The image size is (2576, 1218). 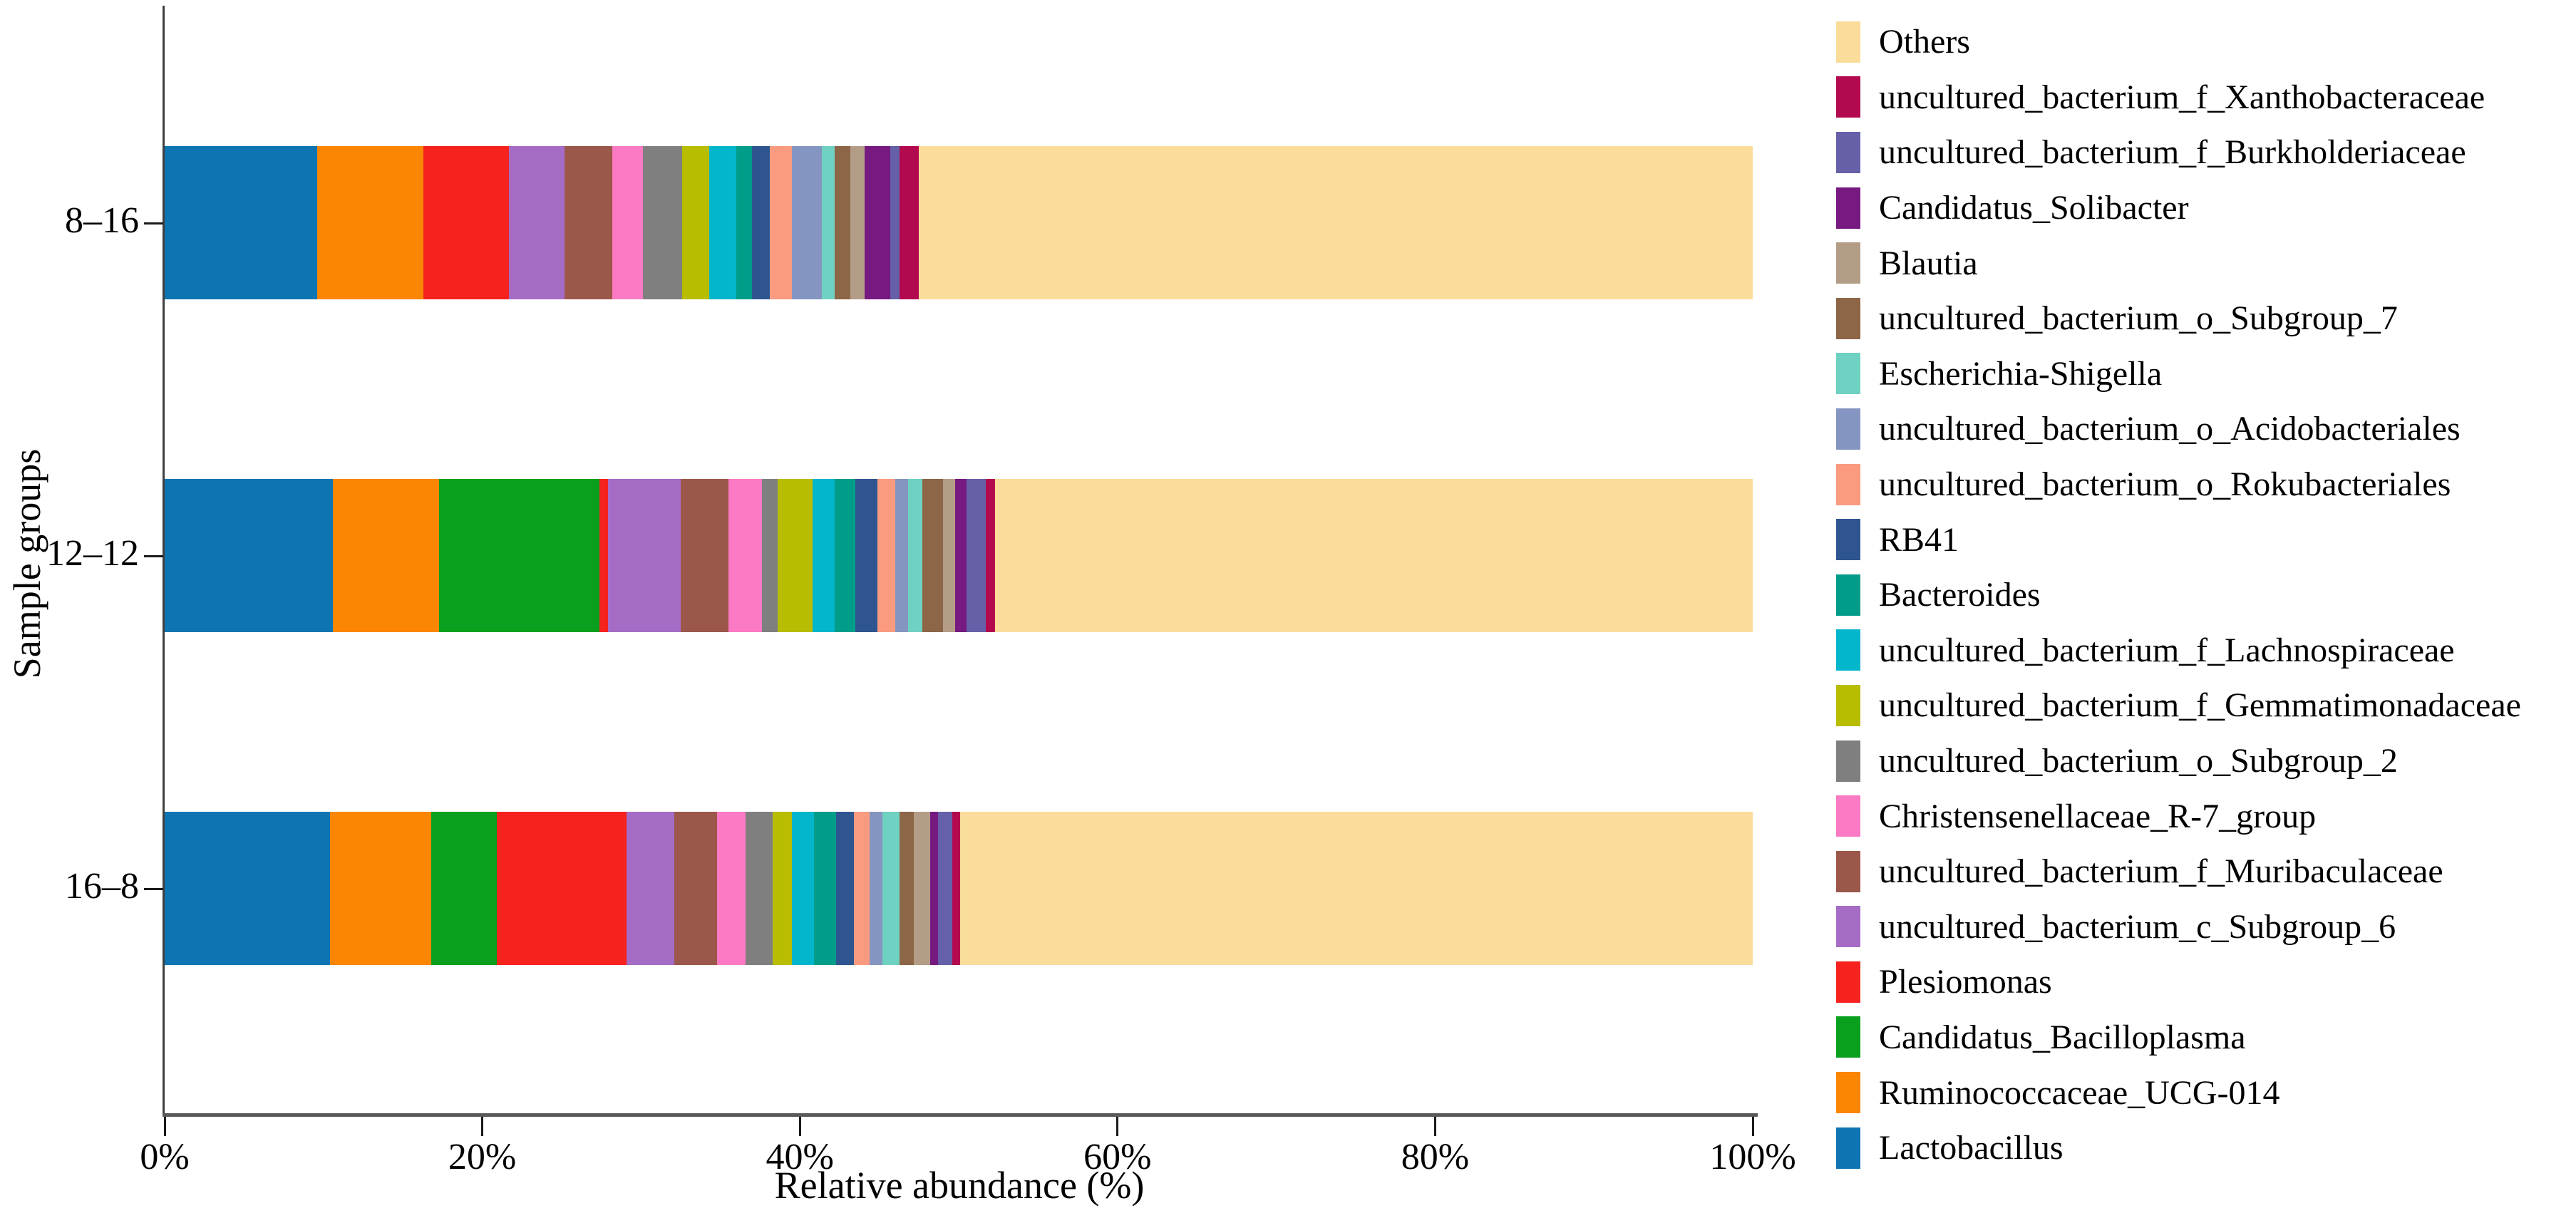 I want to click on legend-item-uncultured_bacterium_f_Xanthobacteraceae: uncultured_bacterium_f_Xanthobacteraceae, so click(x=2178, y=98).